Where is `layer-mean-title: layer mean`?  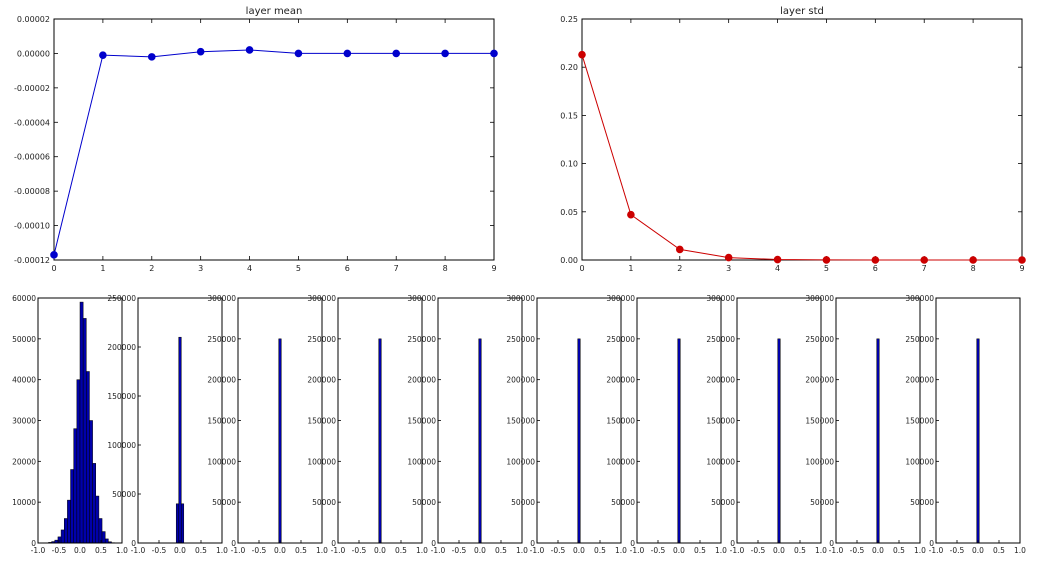
layer-mean-title: layer mean is located at coordinates (274, 11).